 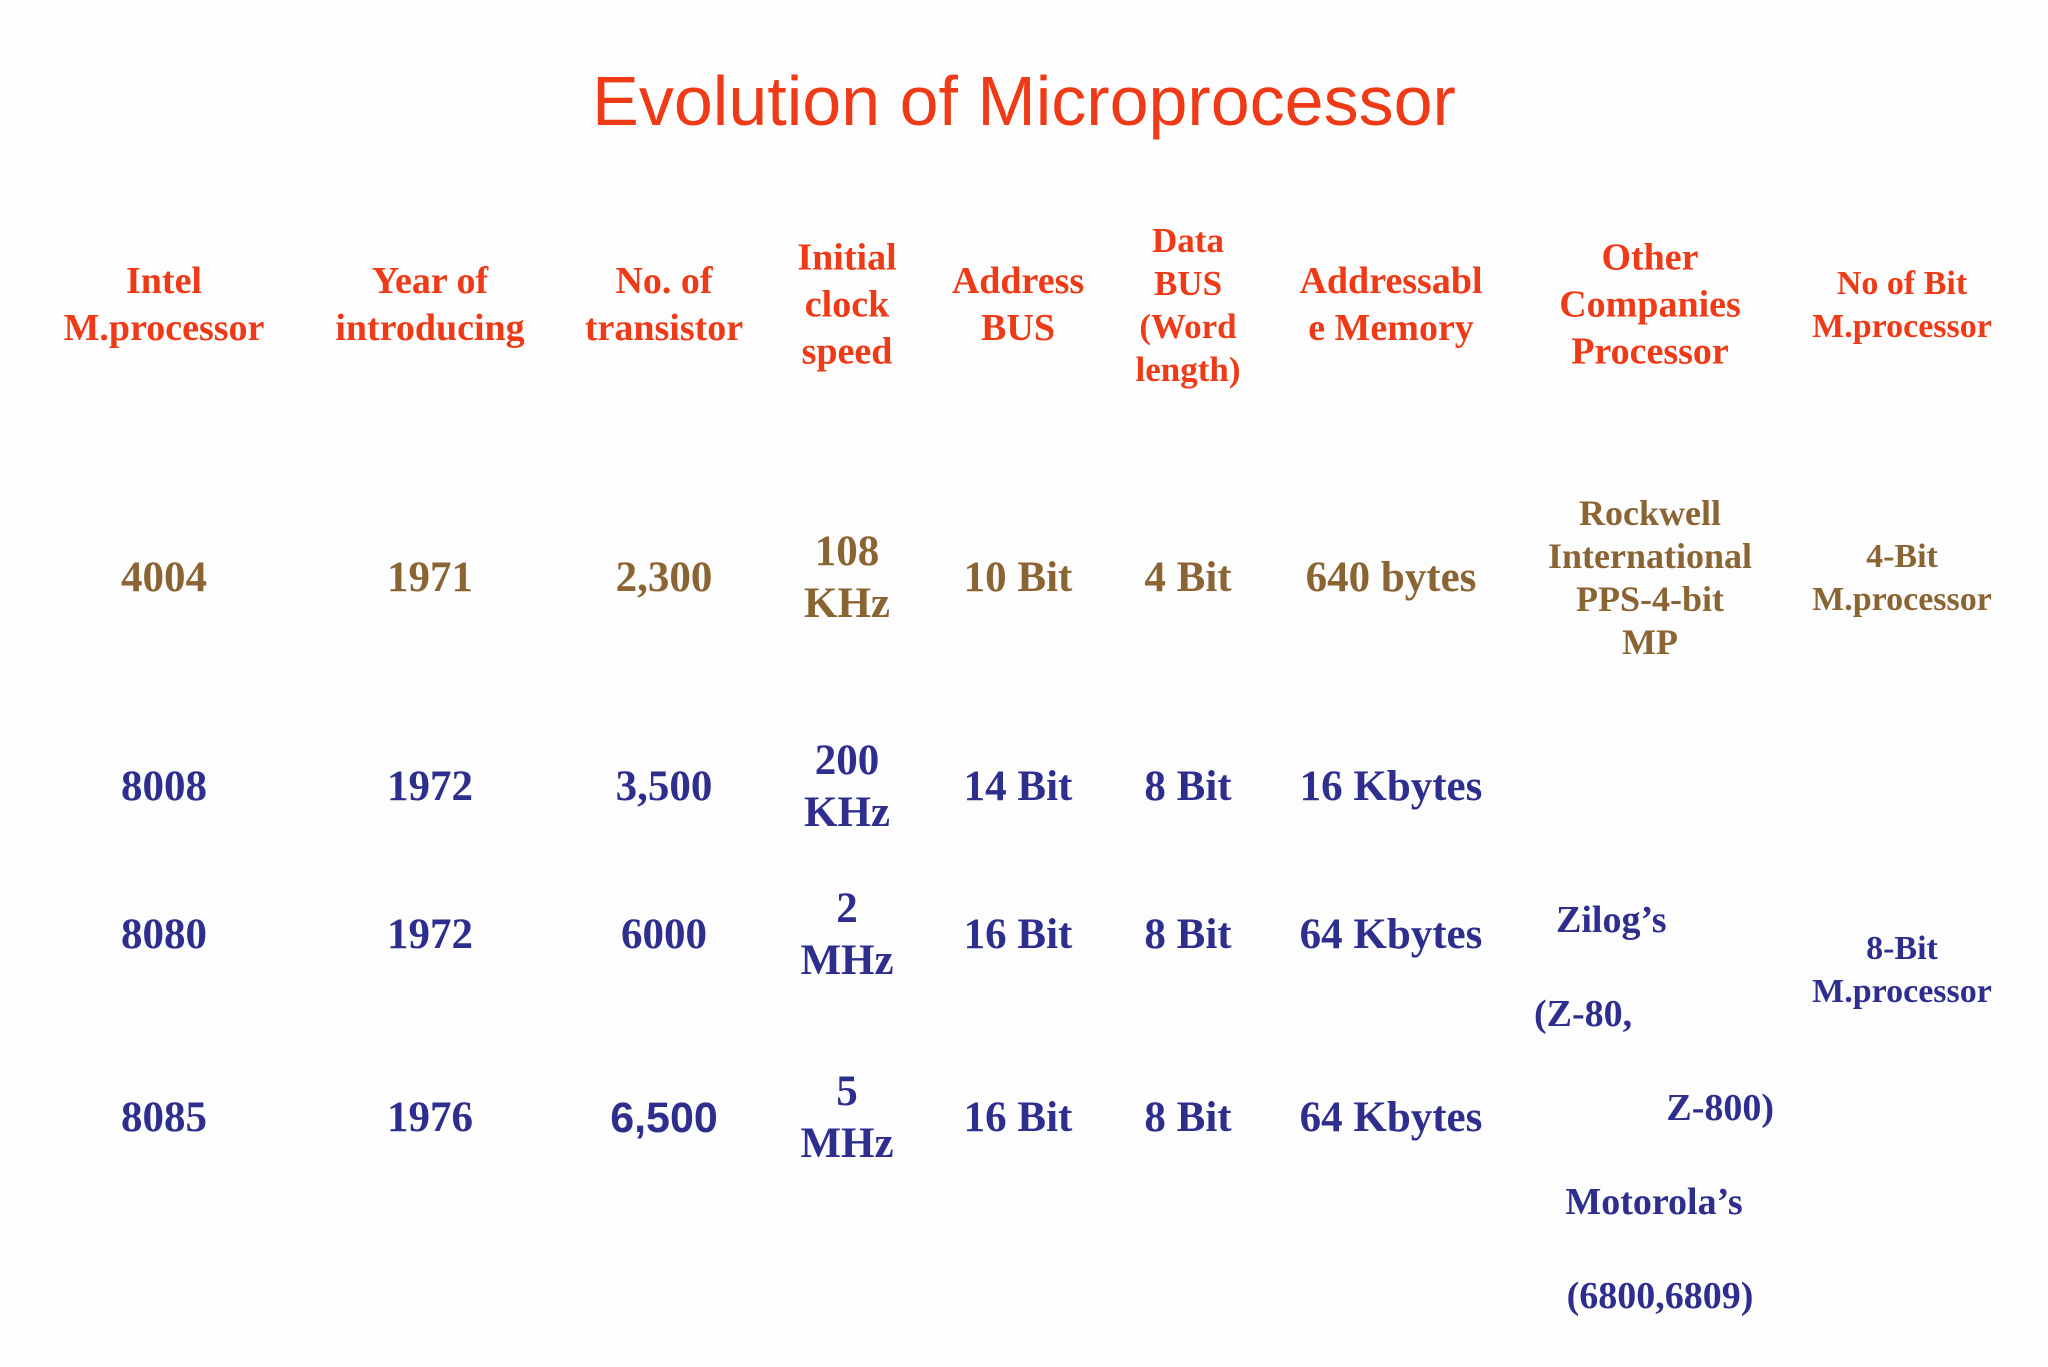 I want to click on row-8085-data-bus: 8 Bit, so click(x=1188, y=1117).